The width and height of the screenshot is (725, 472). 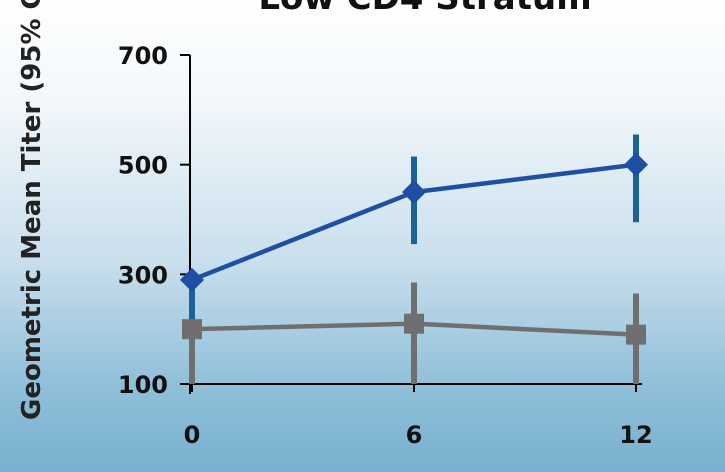 What do you see at coordinates (425, 9) in the screenshot?
I see `chart-title: Low CD4 Stratum` at bounding box center [425, 9].